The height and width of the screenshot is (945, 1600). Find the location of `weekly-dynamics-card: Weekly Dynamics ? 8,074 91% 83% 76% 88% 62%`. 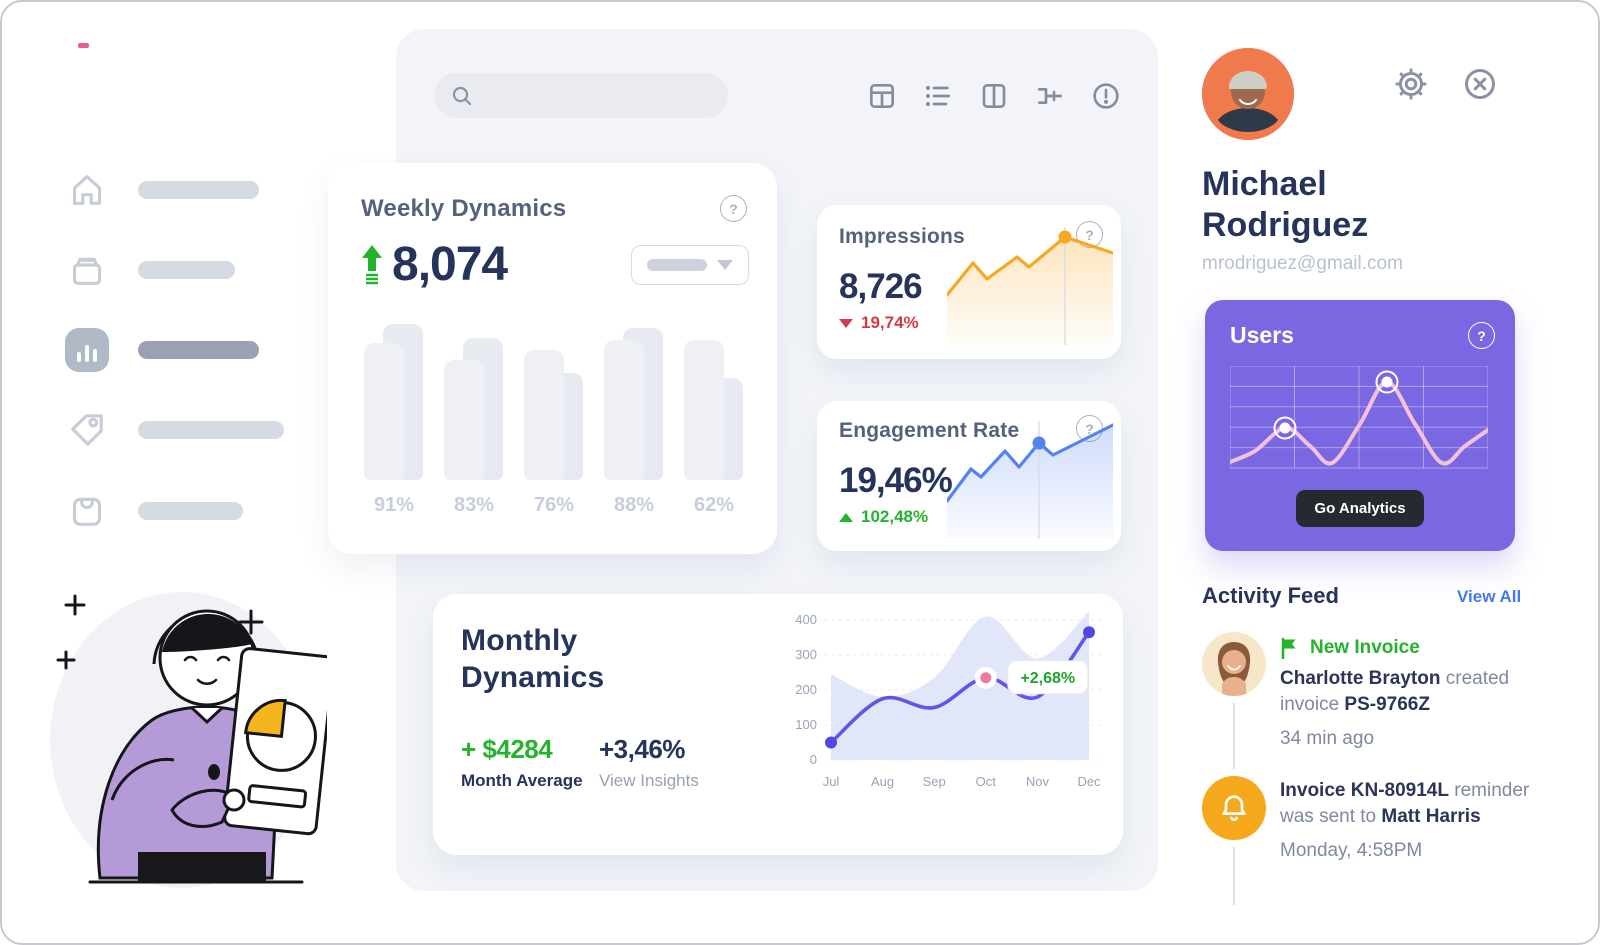

weekly-dynamics-card: Weekly Dynamics ? 8,074 91% 83% 76% 88% 62% is located at coordinates (552, 358).